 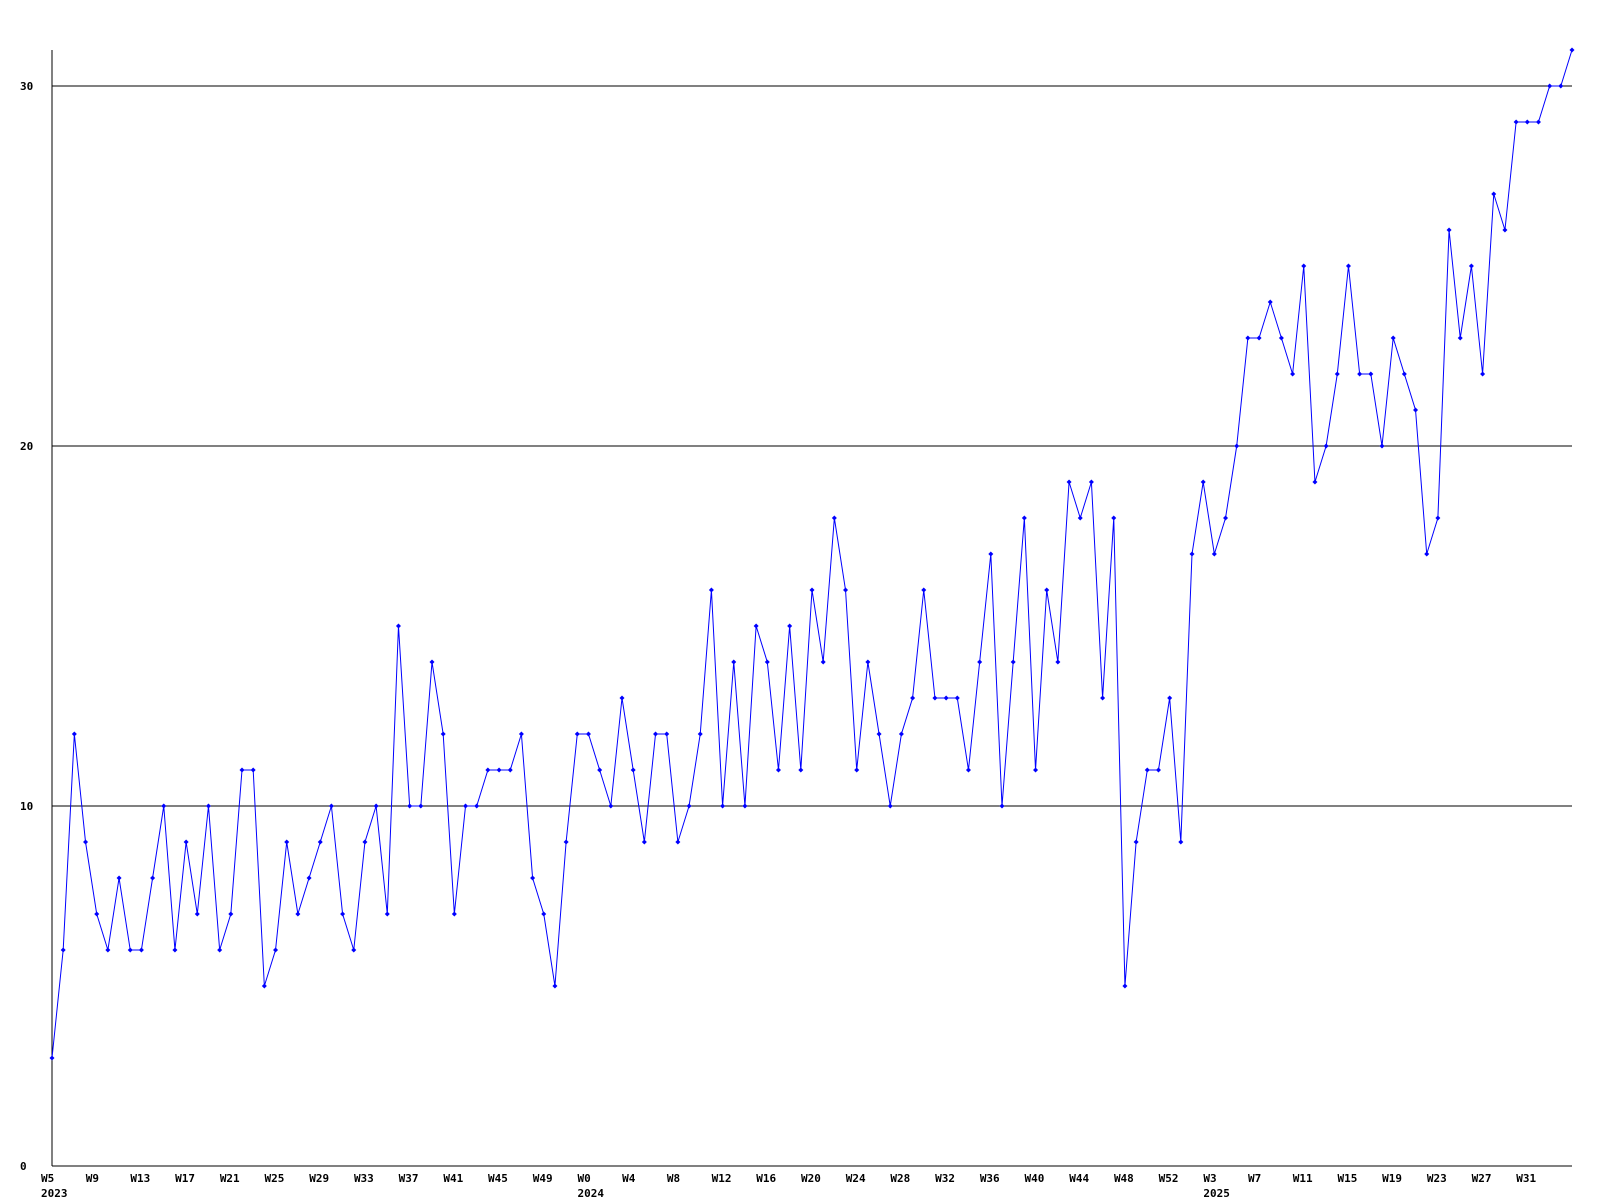 What do you see at coordinates (185, 1178) in the screenshot?
I see `x-tick-label: W17` at bounding box center [185, 1178].